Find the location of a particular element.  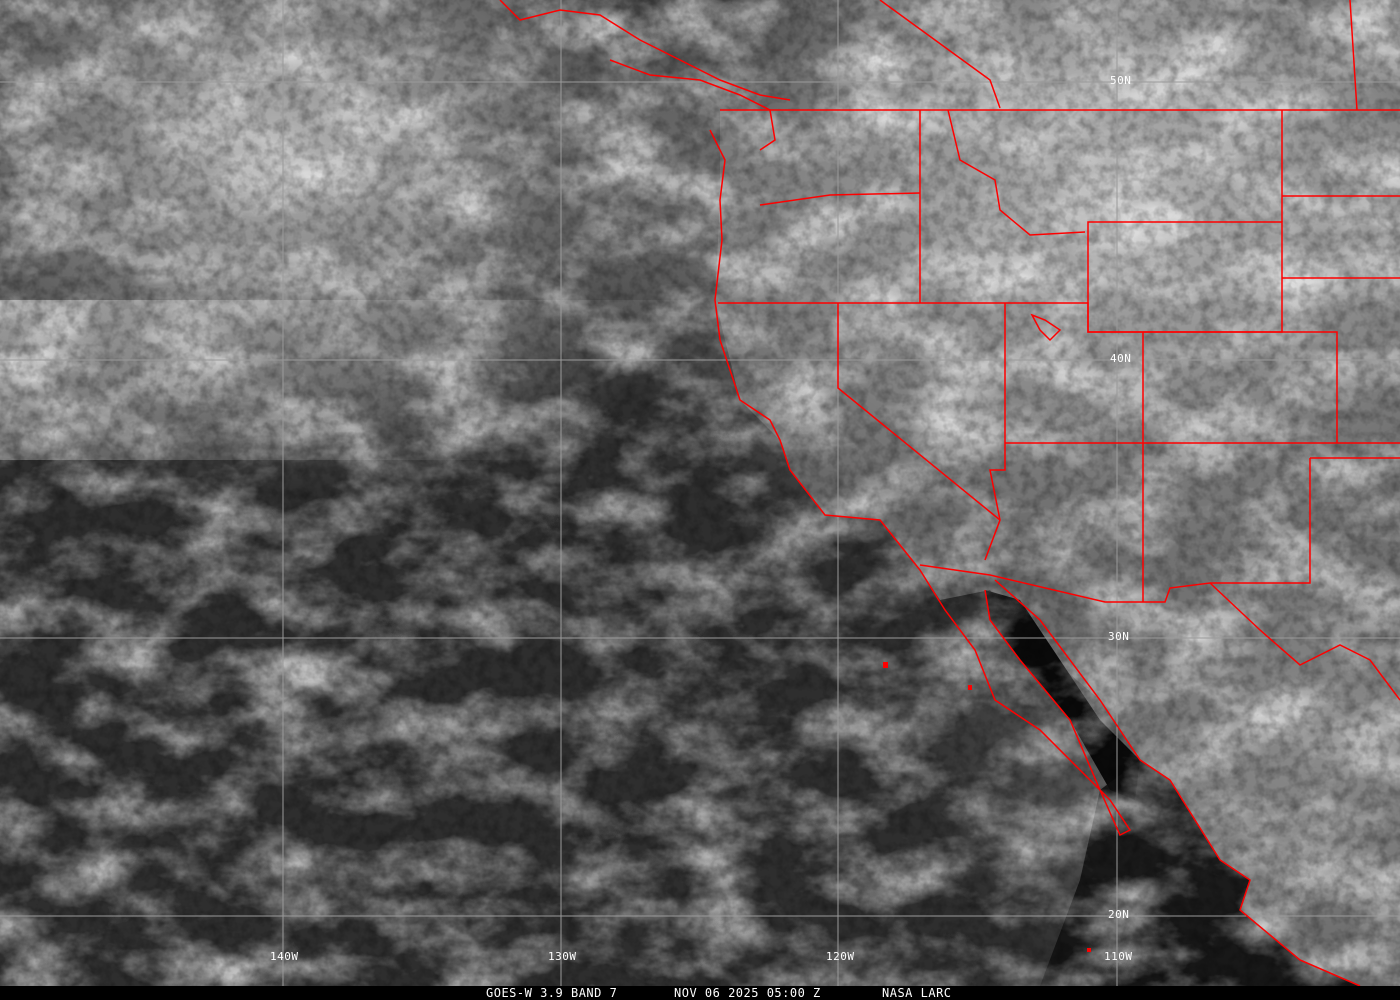

border-ca-nv is located at coordinates (919, 412).